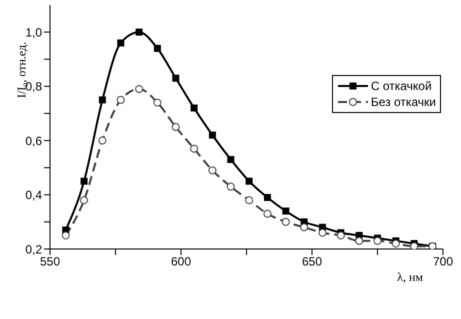 The width and height of the screenshot is (461, 319). What do you see at coordinates (33, 249) in the screenshot?
I see `y-tick-label: 0,2` at bounding box center [33, 249].